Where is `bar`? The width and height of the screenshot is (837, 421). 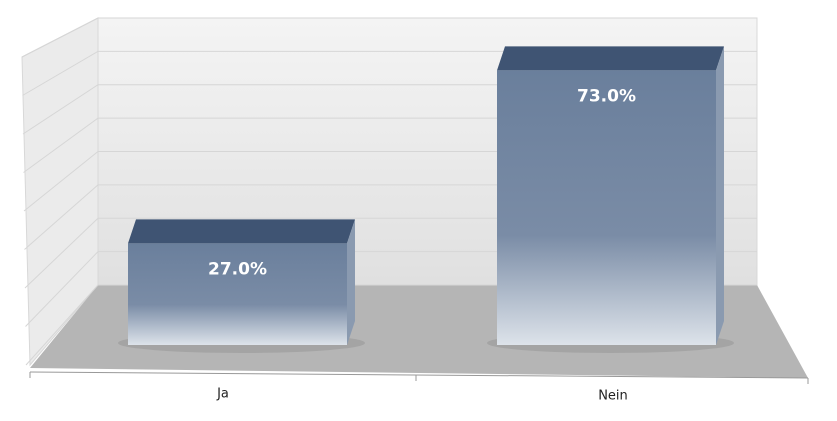 bar is located at coordinates (237, 294).